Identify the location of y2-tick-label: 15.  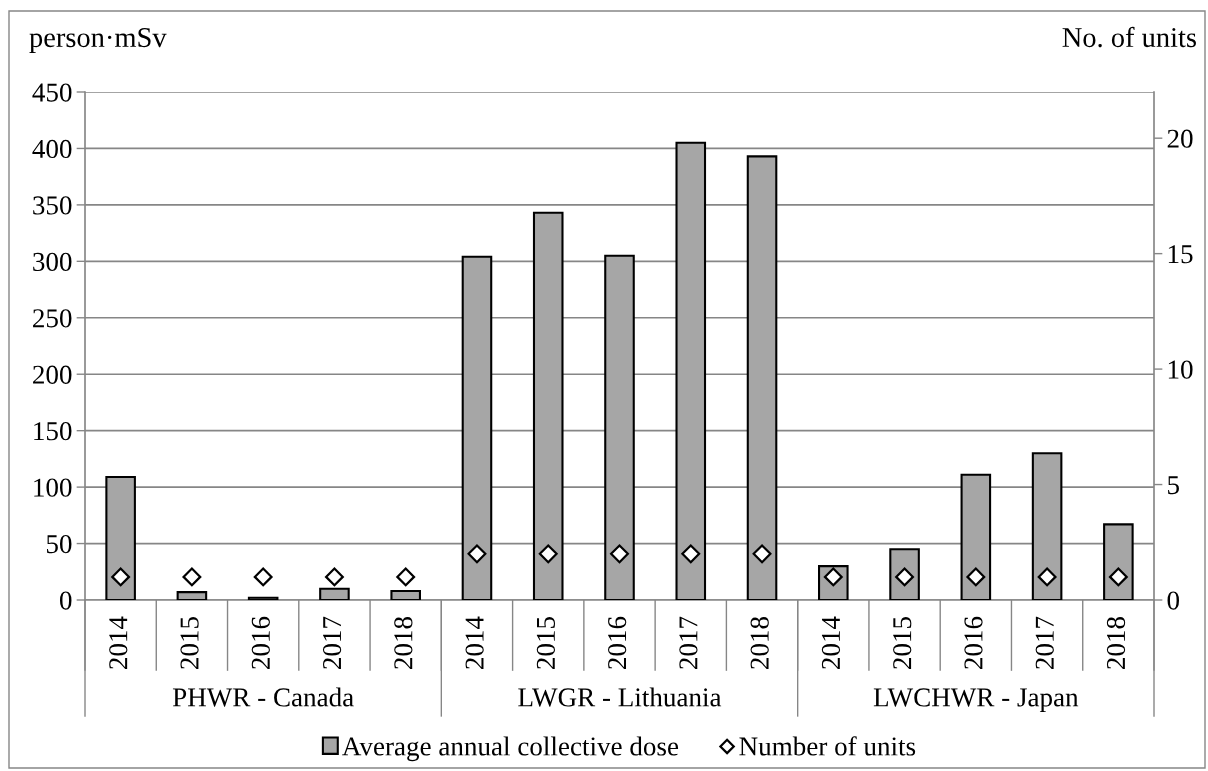
(1180, 254).